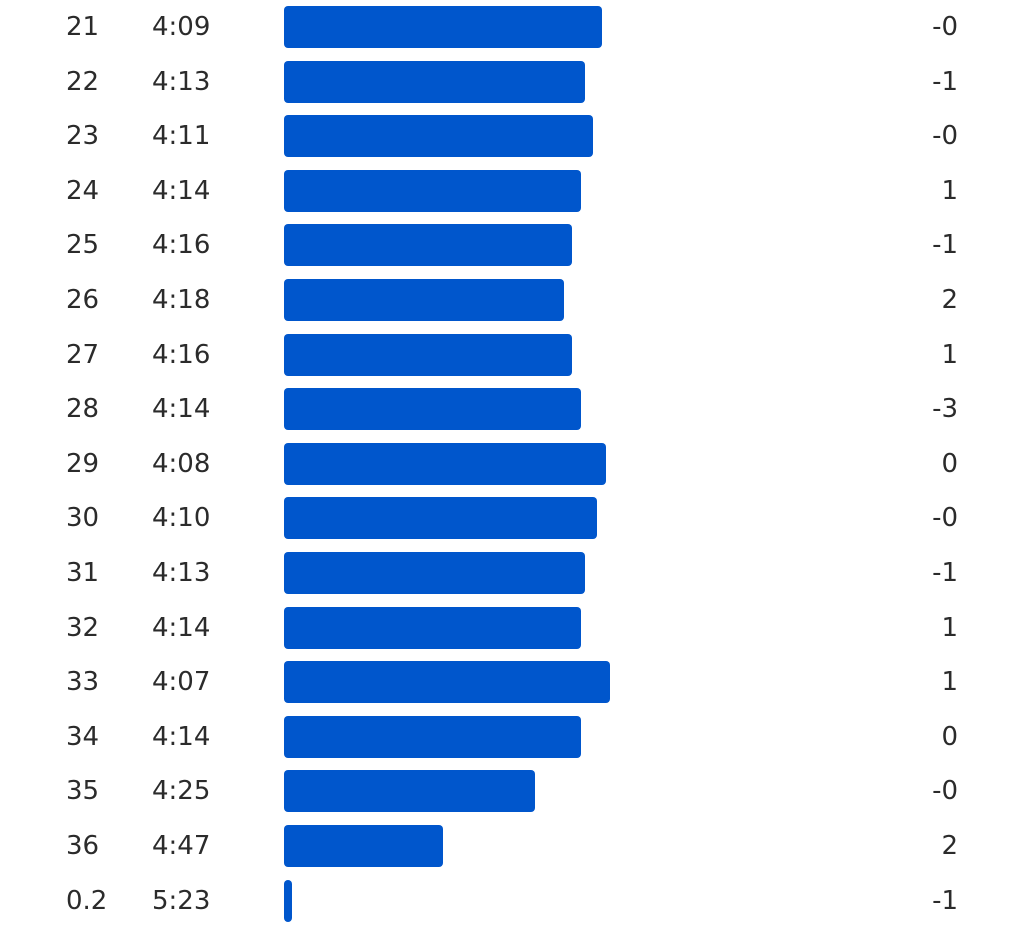 The image size is (1024, 938). I want to click on split-row: 28 4:14 -3, so click(512, 409).